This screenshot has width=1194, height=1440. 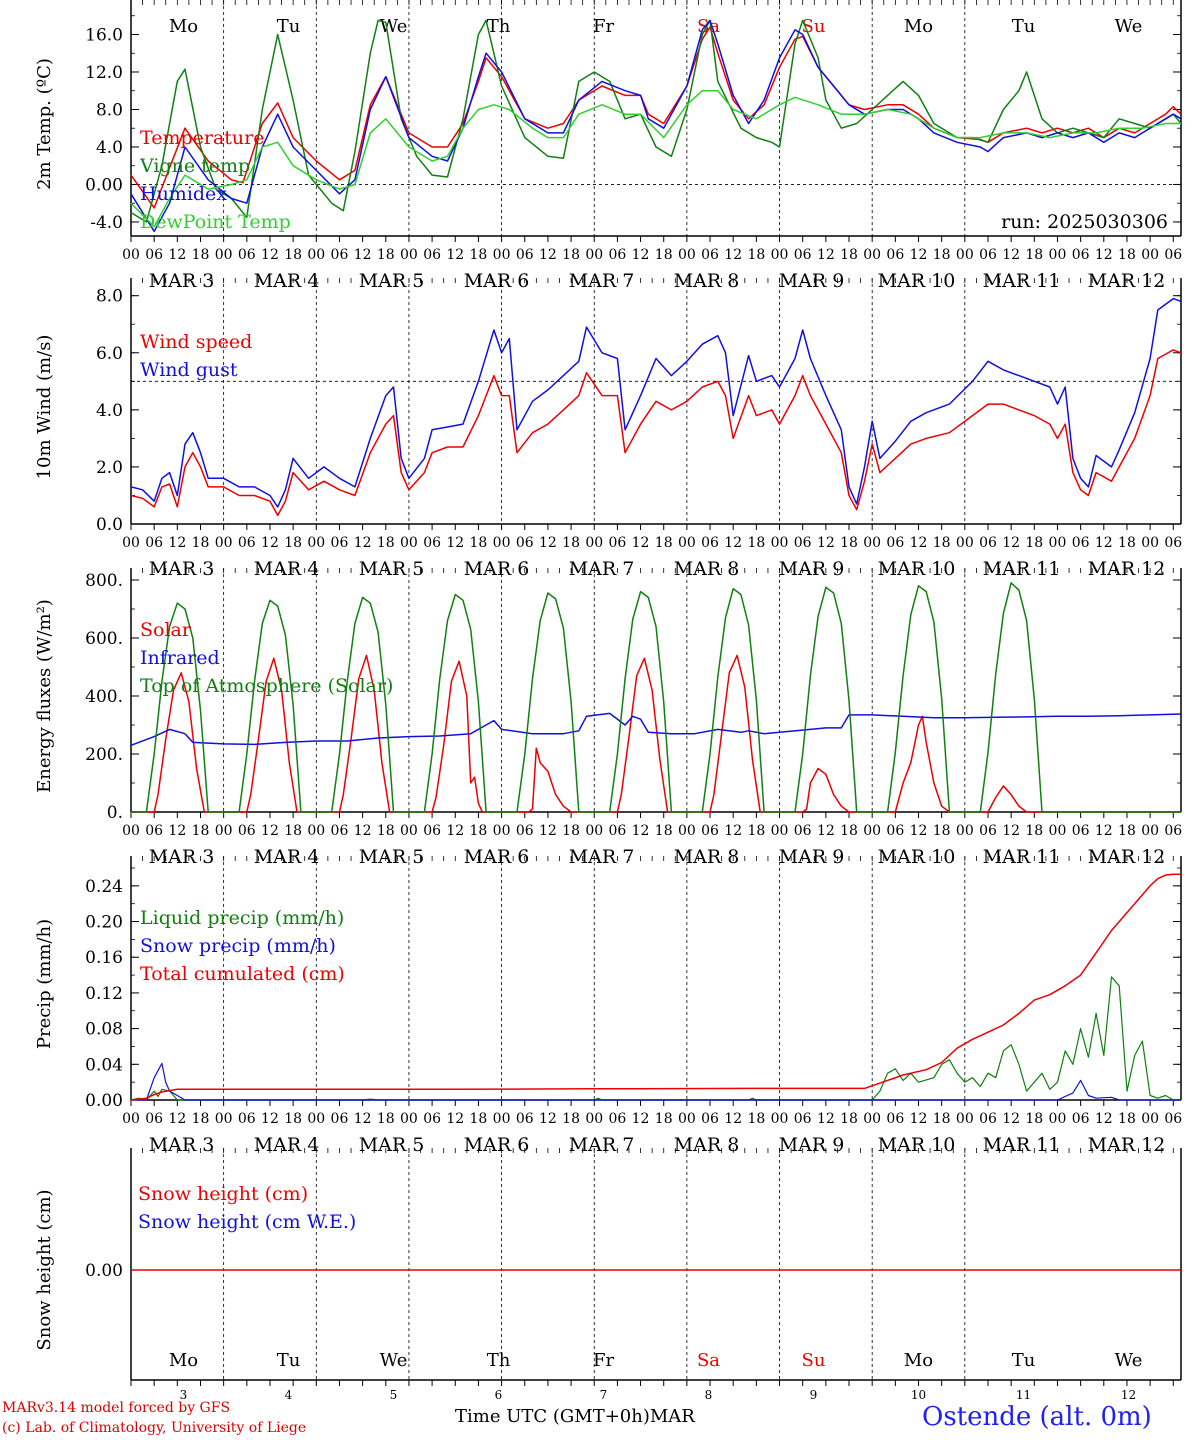 What do you see at coordinates (109, 354) in the screenshot?
I see `y-tick-label: 6.0` at bounding box center [109, 354].